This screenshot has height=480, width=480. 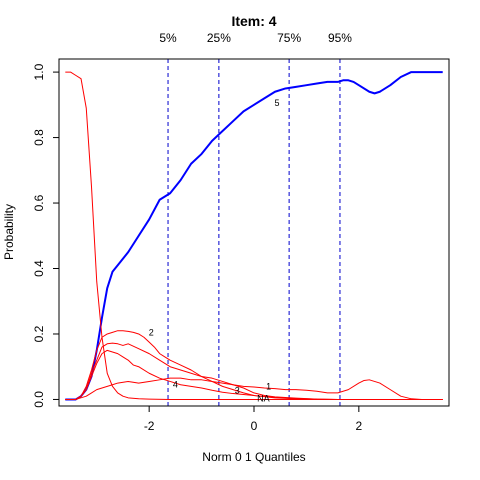 What do you see at coordinates (39, 268) in the screenshot?
I see `y-tick-label: 0.4` at bounding box center [39, 268].